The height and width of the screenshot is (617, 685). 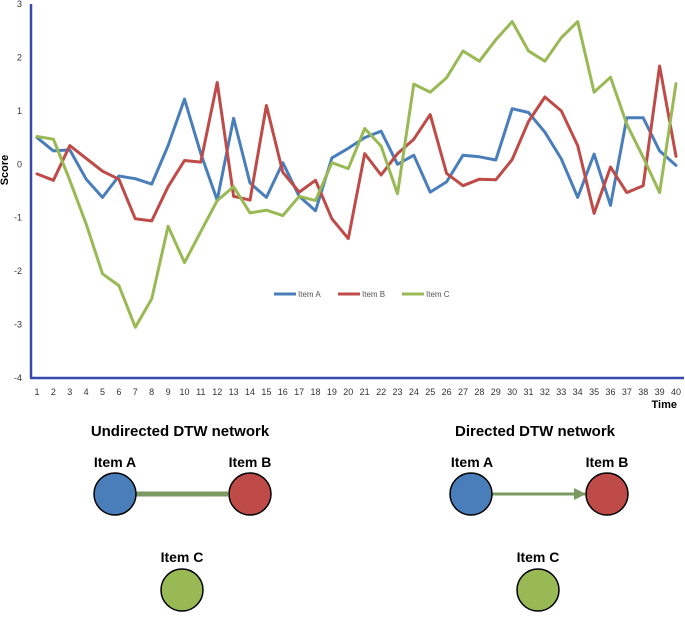 What do you see at coordinates (18, 325) in the screenshot?
I see `y-tick-label: -3` at bounding box center [18, 325].